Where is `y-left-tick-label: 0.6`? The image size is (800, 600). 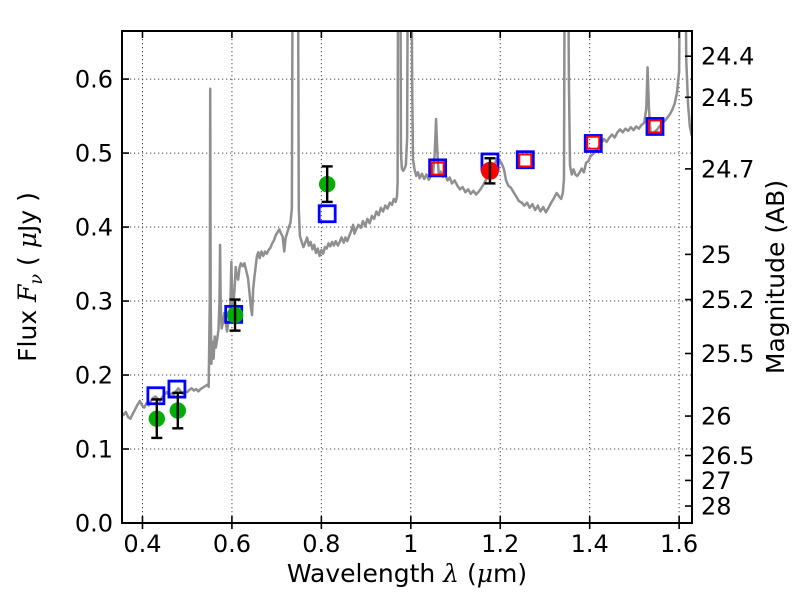 y-left-tick-label: 0.6 is located at coordinates (94, 80).